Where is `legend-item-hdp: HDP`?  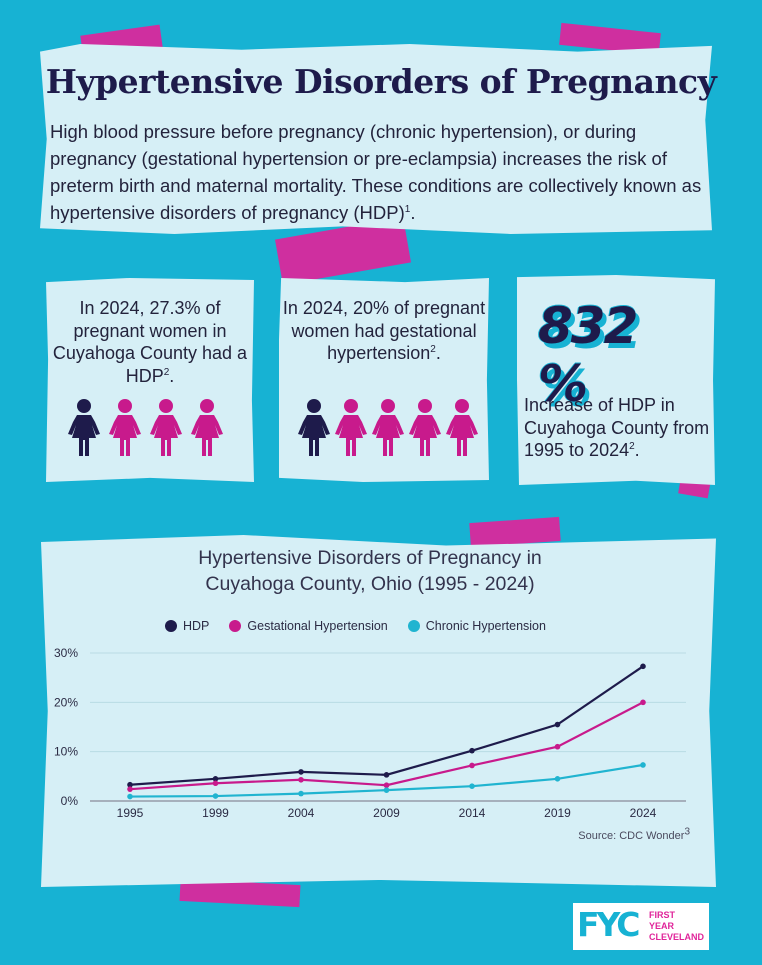
legend-item-hdp: HDP is located at coordinates (187, 626).